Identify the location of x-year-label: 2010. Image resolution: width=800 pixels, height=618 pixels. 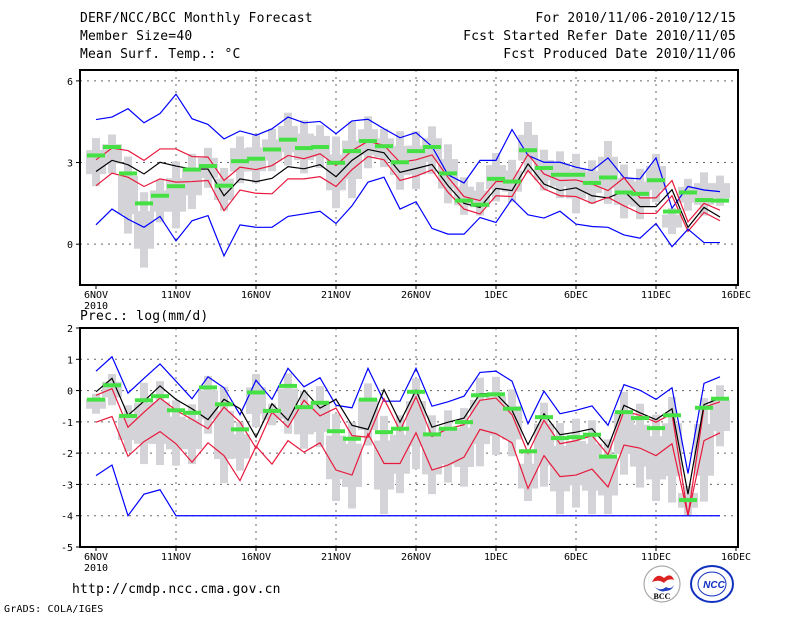
(96, 568).